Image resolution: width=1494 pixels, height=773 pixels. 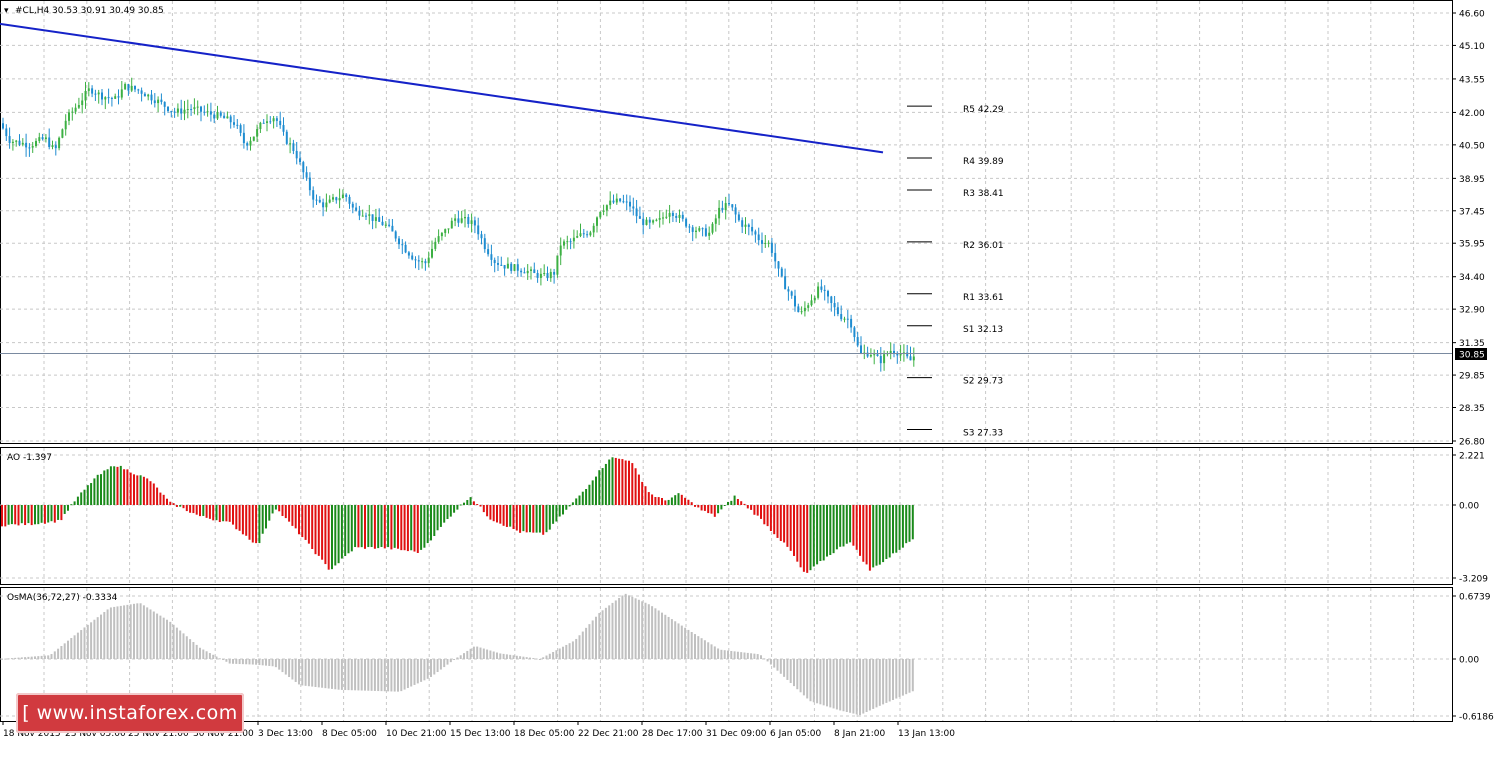 I want to click on pivot-label: S3 27.33, so click(x=983, y=434).